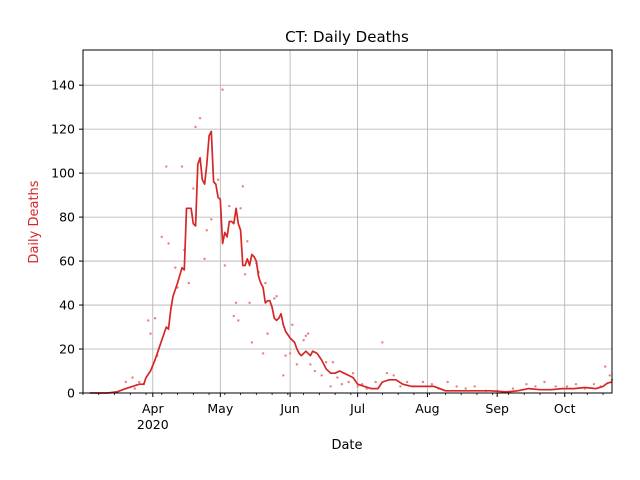  What do you see at coordinates (565, 408) in the screenshot?
I see `x-tick-label: Oct` at bounding box center [565, 408].